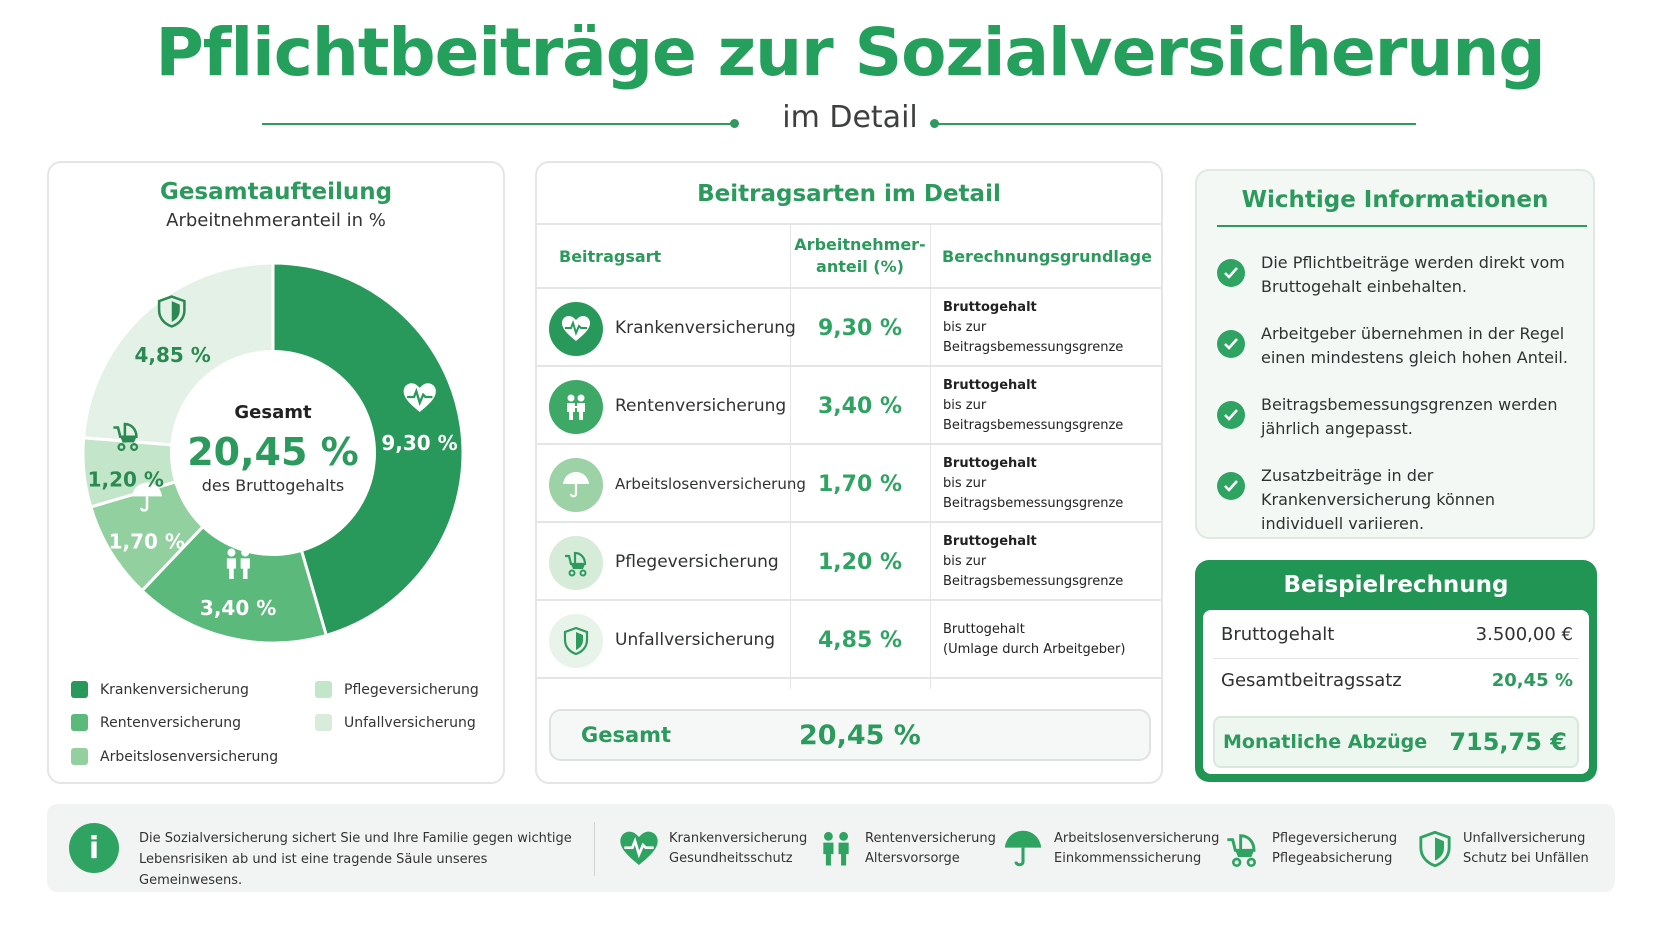 The width and height of the screenshot is (1672, 941). Describe the element at coordinates (1524, 634) in the screenshot. I see `example-gross-value: 3.500,00 €` at that location.